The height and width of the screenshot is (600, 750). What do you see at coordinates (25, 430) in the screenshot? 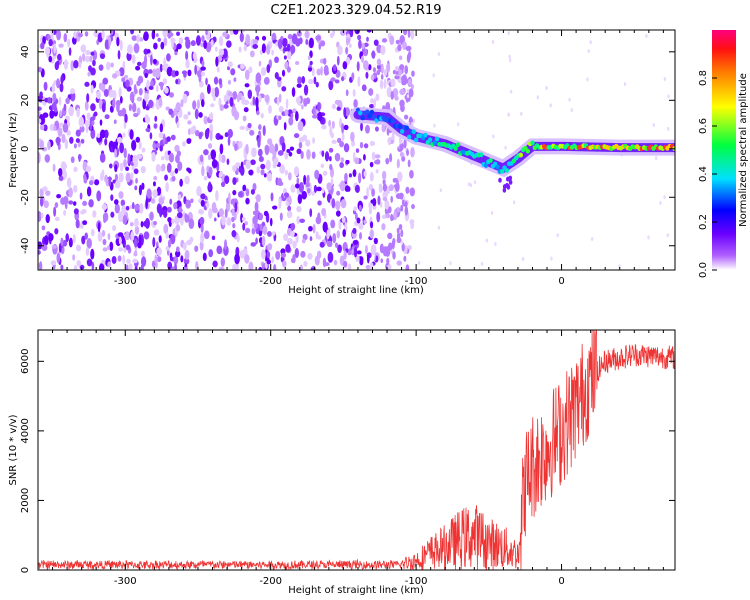
I see `snr-ytick-label: 4000` at bounding box center [25, 430].